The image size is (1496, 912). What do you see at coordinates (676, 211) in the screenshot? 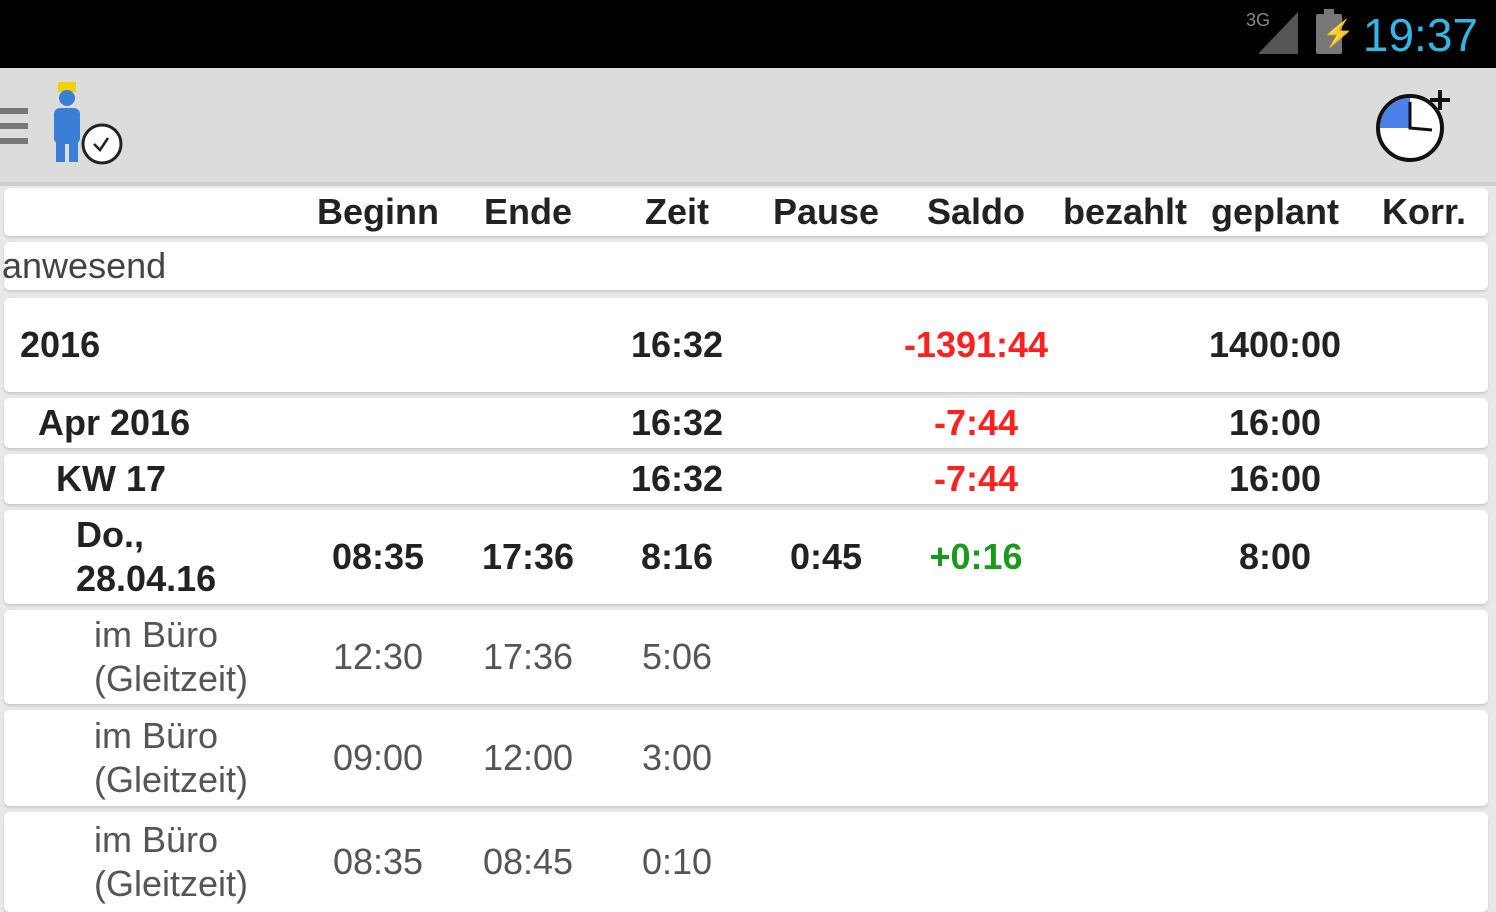
I see `column-header-zeit: Zeit` at bounding box center [676, 211].